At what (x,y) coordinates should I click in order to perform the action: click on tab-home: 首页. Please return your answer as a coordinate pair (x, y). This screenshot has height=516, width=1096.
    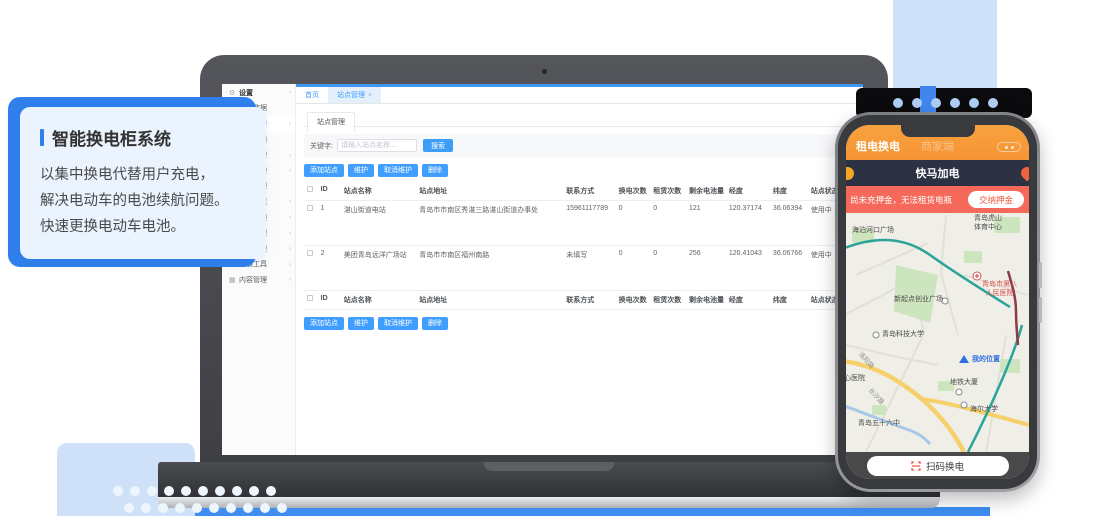
    Looking at the image, I should click on (312, 95).